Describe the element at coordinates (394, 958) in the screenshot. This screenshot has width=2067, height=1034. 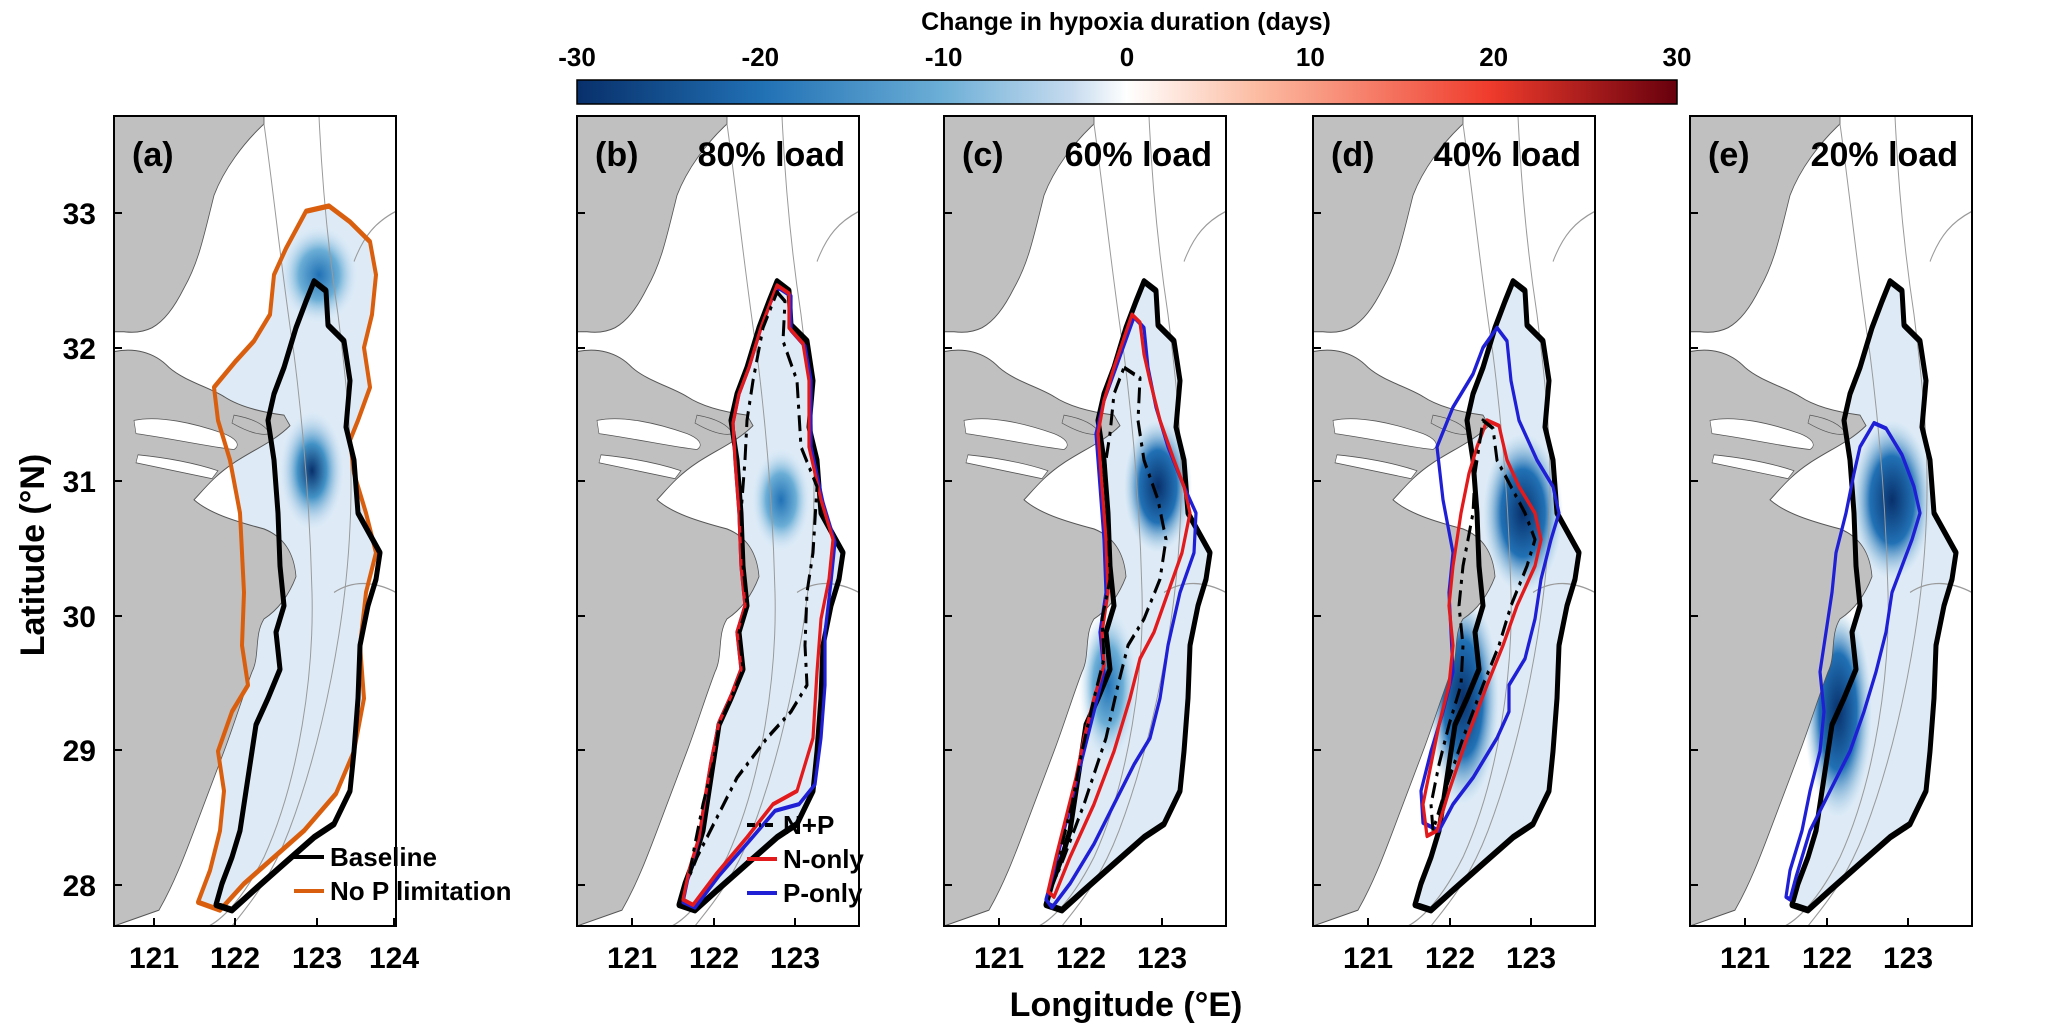
I see `x-tick-label: 124` at that location.